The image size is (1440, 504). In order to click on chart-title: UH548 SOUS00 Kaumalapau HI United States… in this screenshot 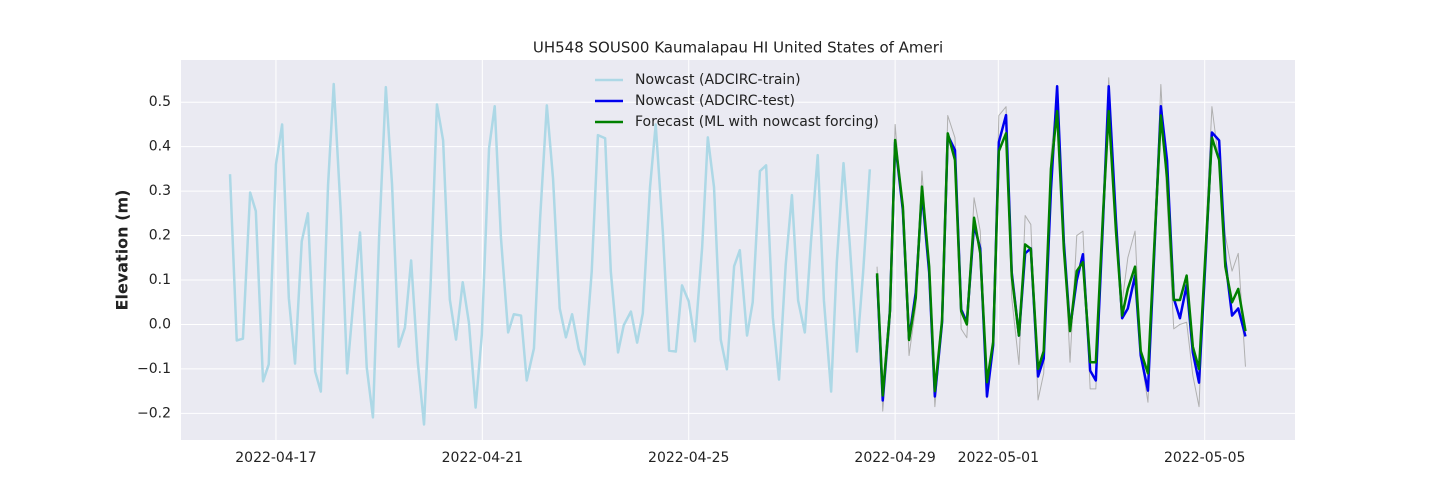, I will do `click(738, 48)`.